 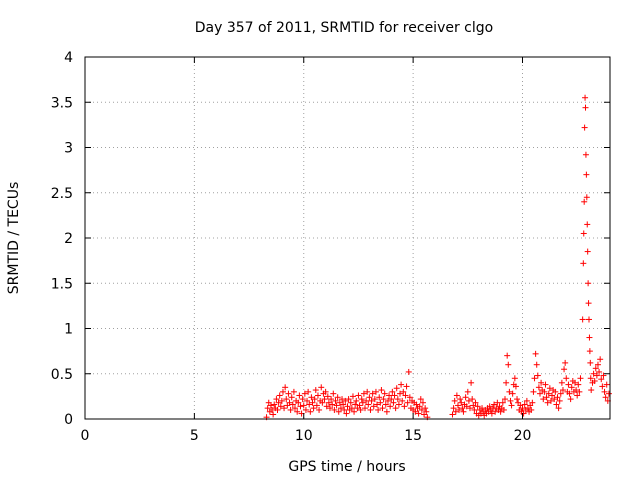 I want to click on y-tick-label: 3, so click(x=68, y=149).